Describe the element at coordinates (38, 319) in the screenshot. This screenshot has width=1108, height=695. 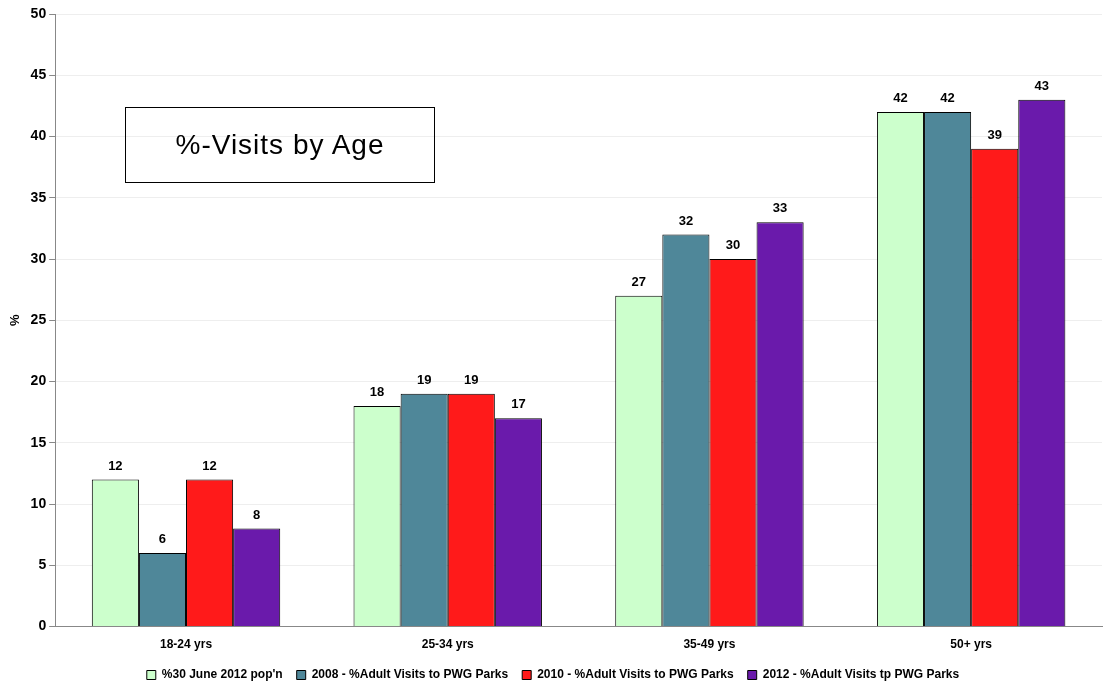
I see `y-tick-label: 25` at that location.